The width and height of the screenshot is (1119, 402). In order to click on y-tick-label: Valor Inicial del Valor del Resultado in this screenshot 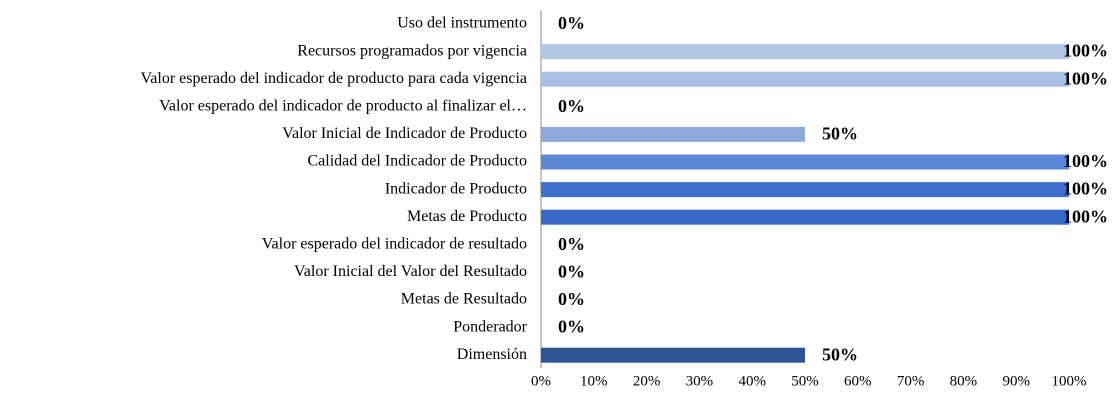, I will do `click(410, 271)`.